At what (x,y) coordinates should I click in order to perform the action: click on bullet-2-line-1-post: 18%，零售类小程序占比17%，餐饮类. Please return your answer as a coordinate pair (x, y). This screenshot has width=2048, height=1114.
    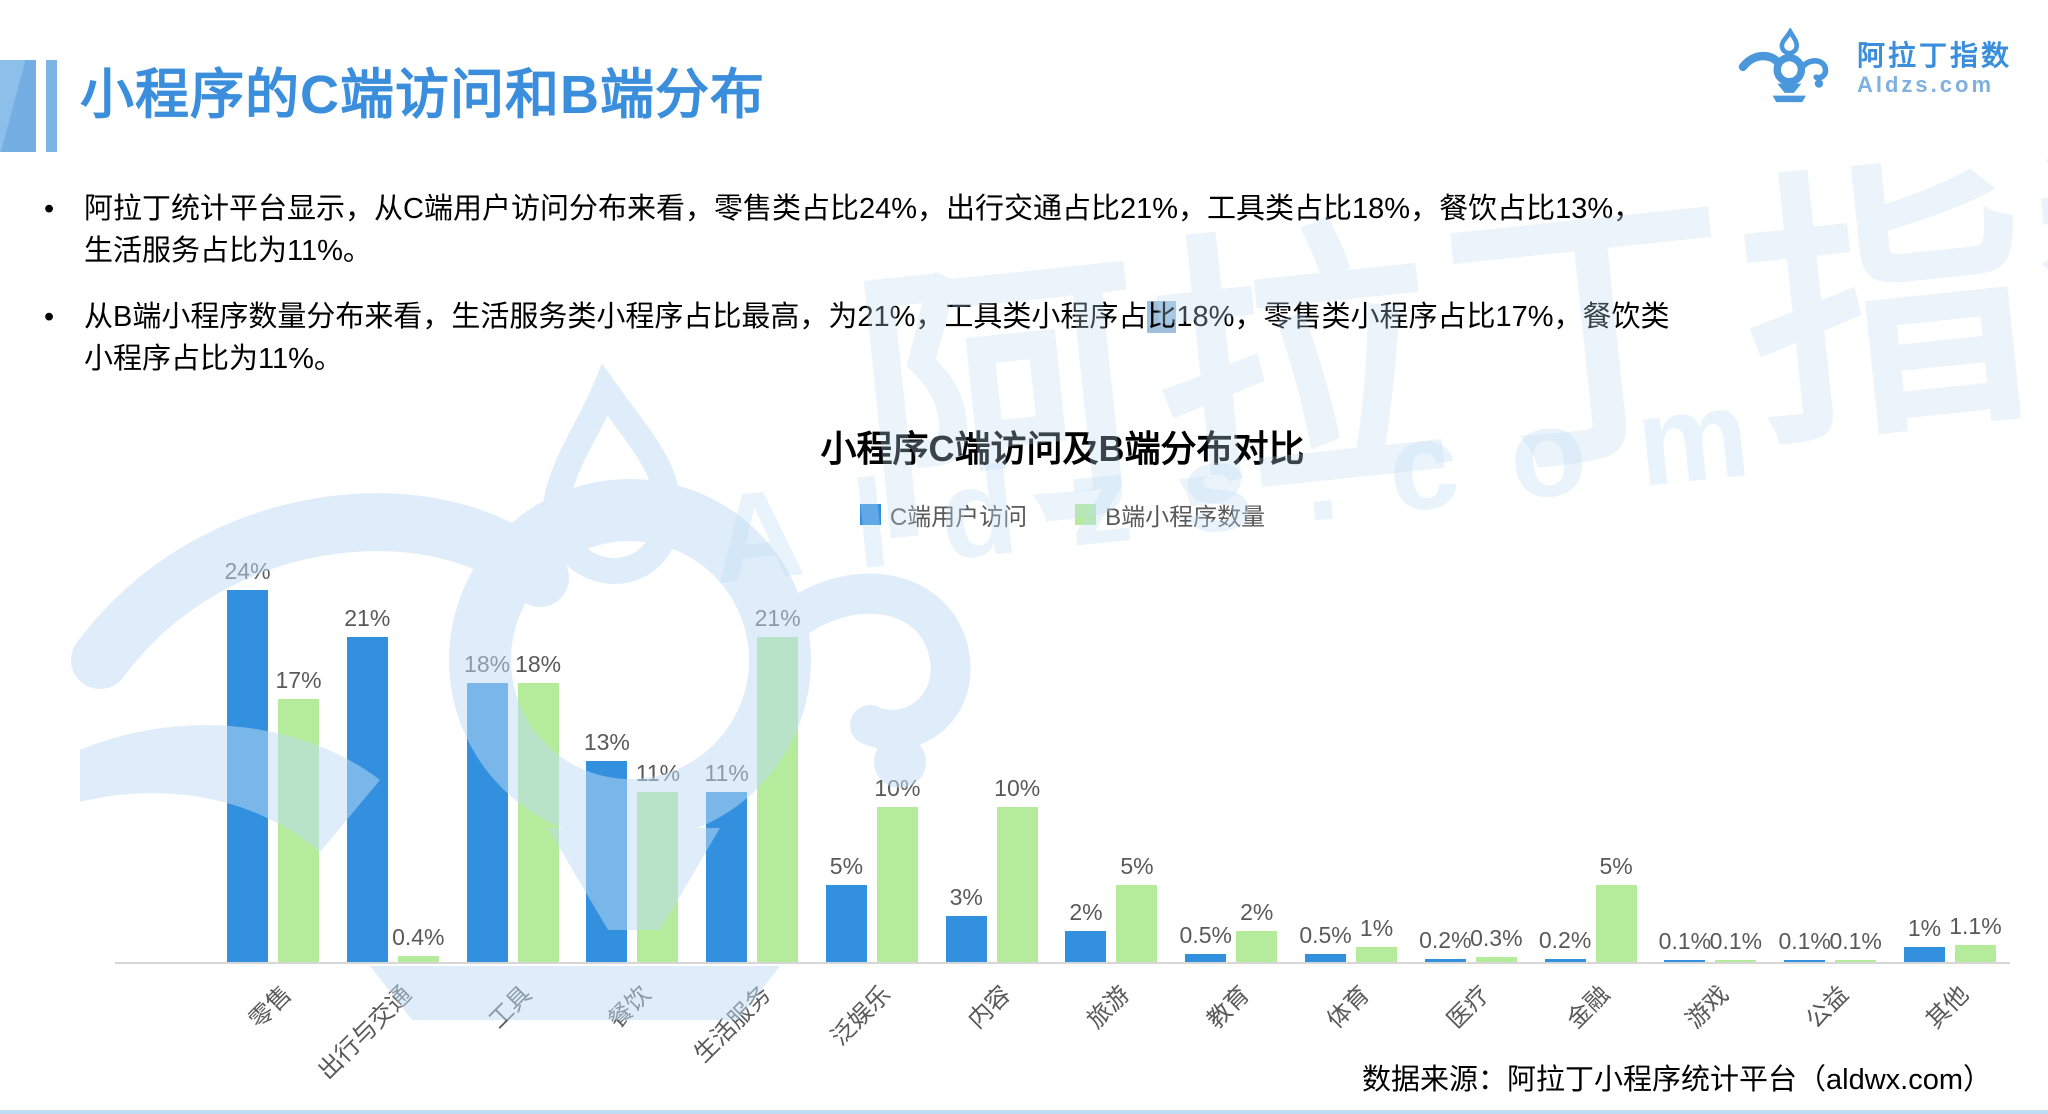
    Looking at the image, I should click on (1423, 317).